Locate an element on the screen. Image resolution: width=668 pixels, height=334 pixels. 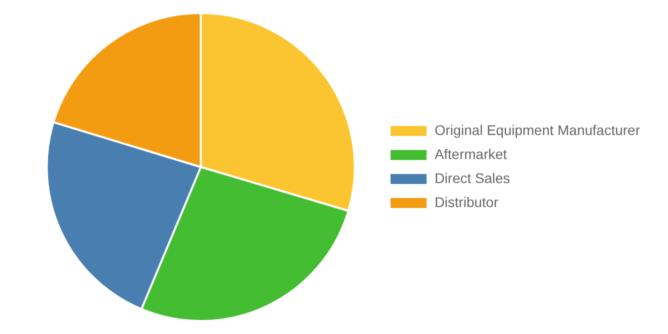
legend-label: Direct Sales is located at coordinates (472, 178).